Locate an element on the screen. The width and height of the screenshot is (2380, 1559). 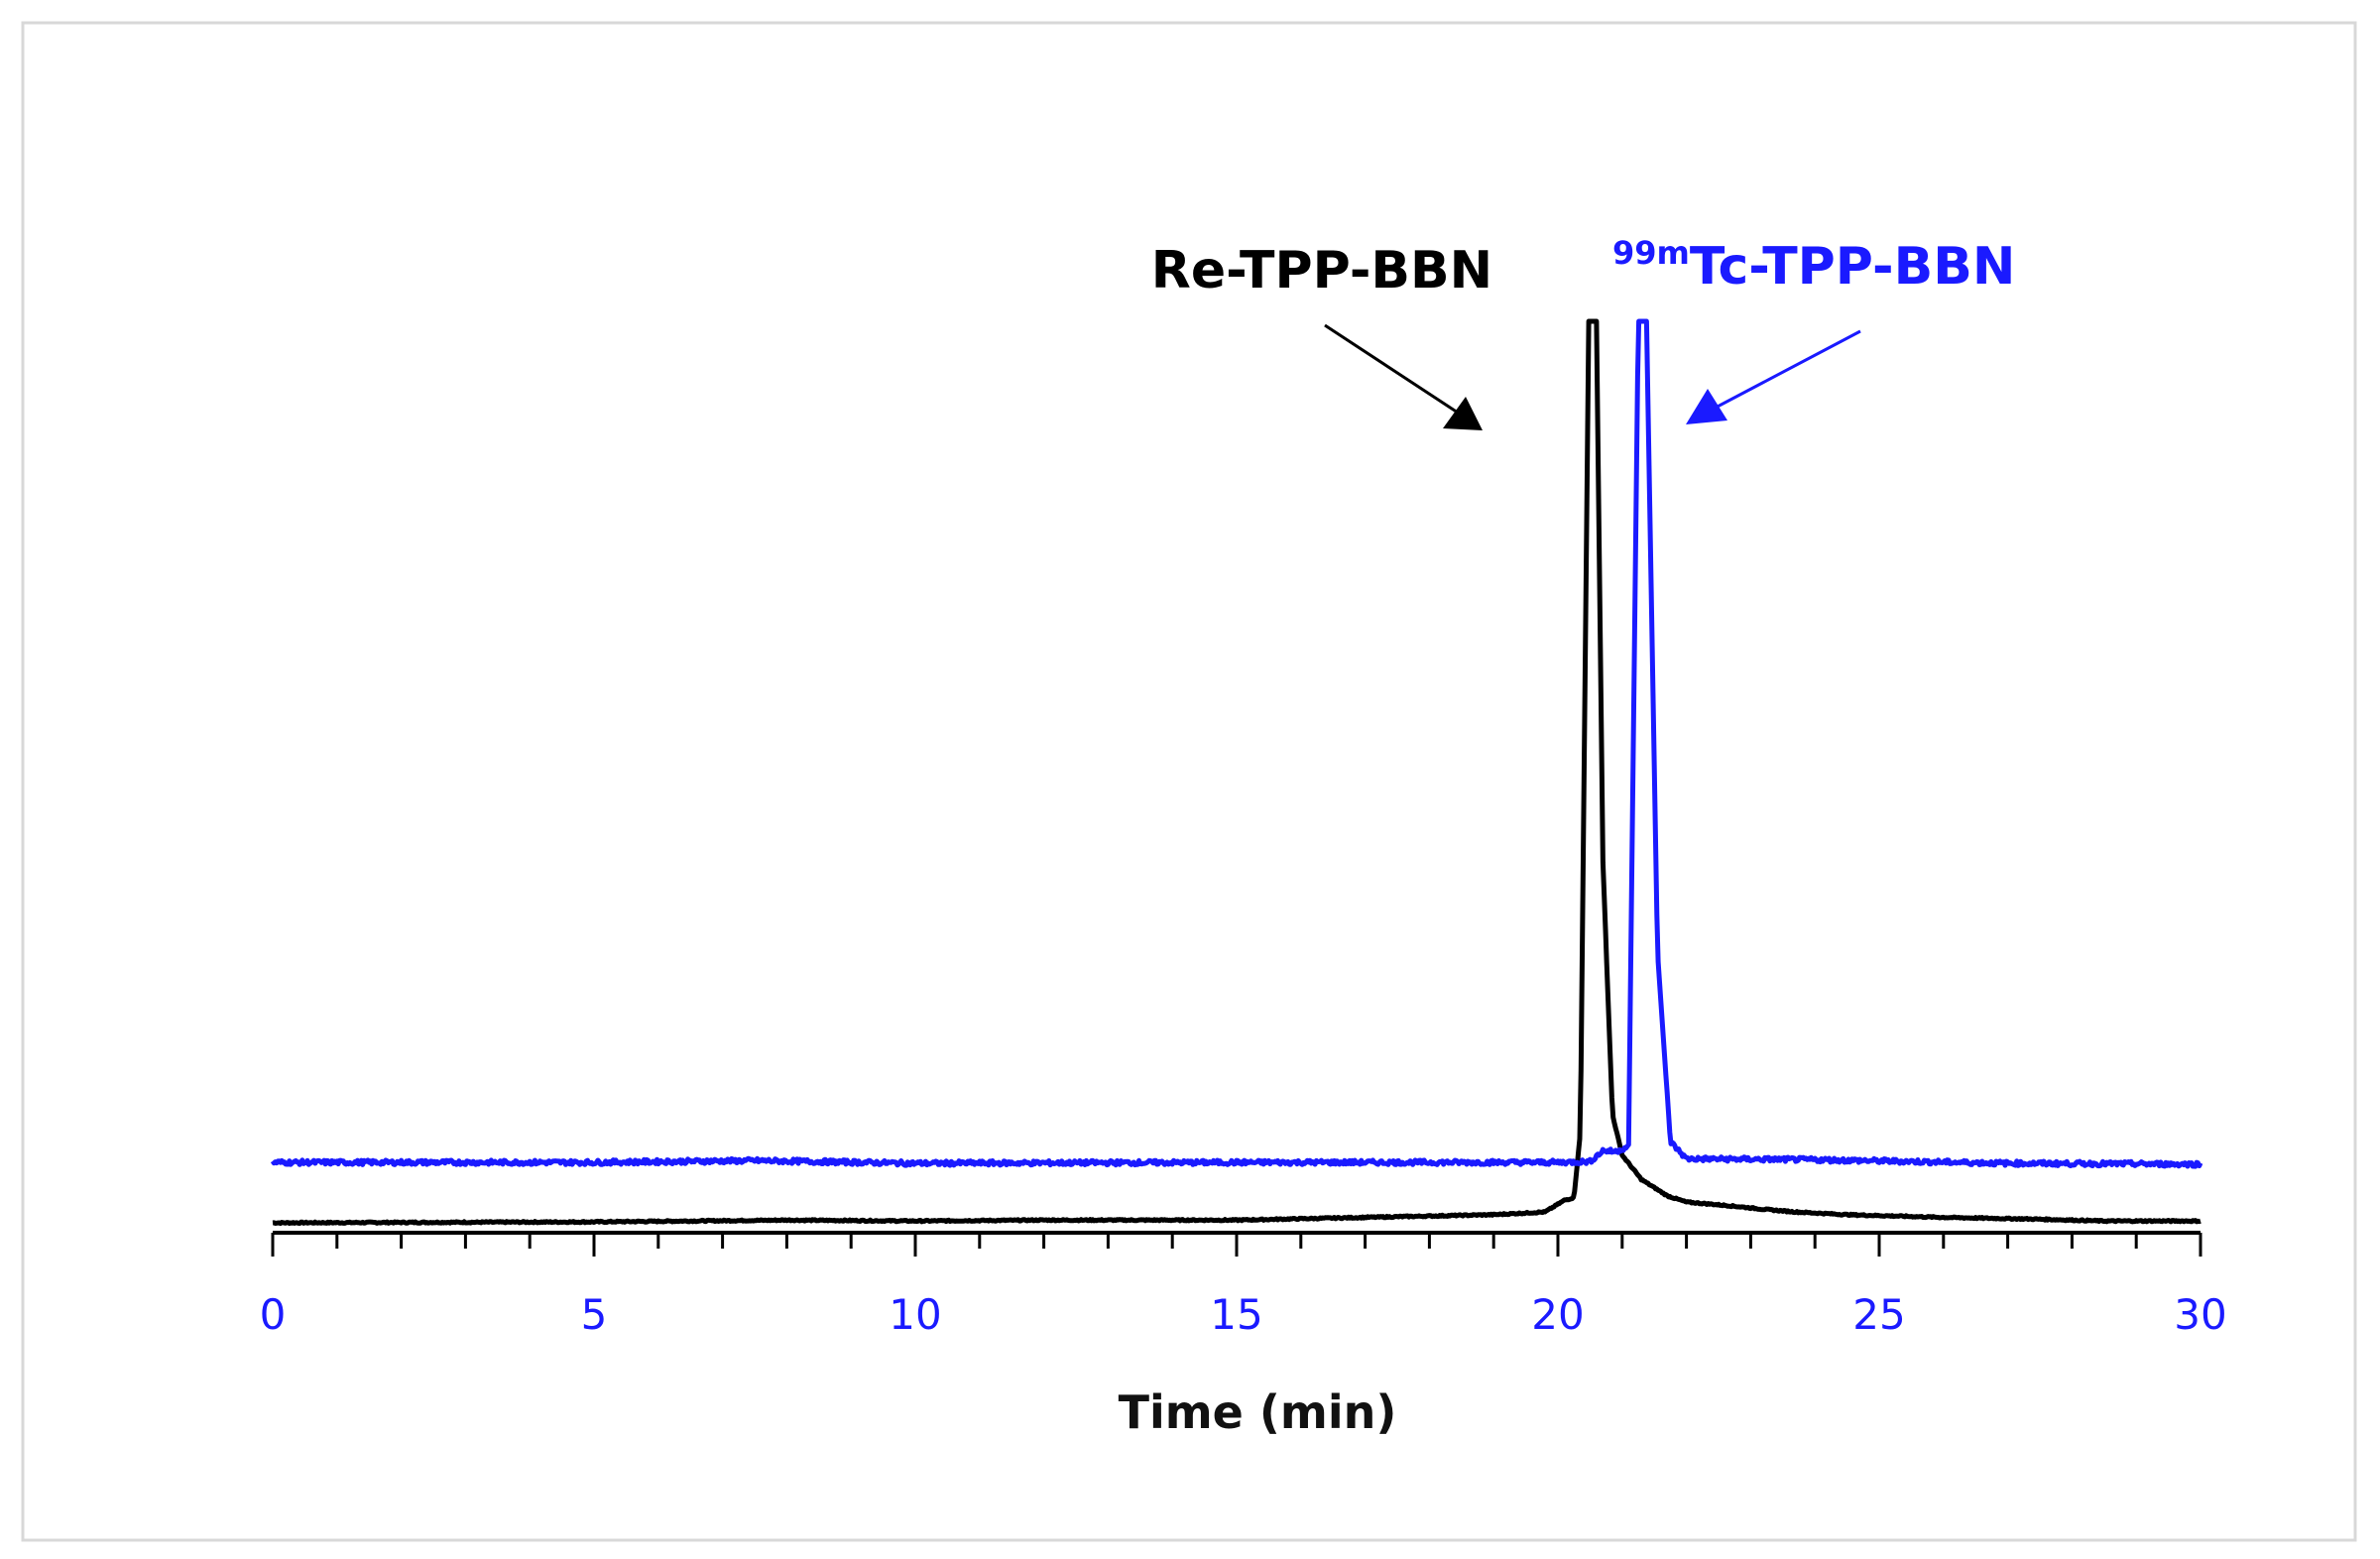
x-tick-label: 0 is located at coordinates (273, 1315).